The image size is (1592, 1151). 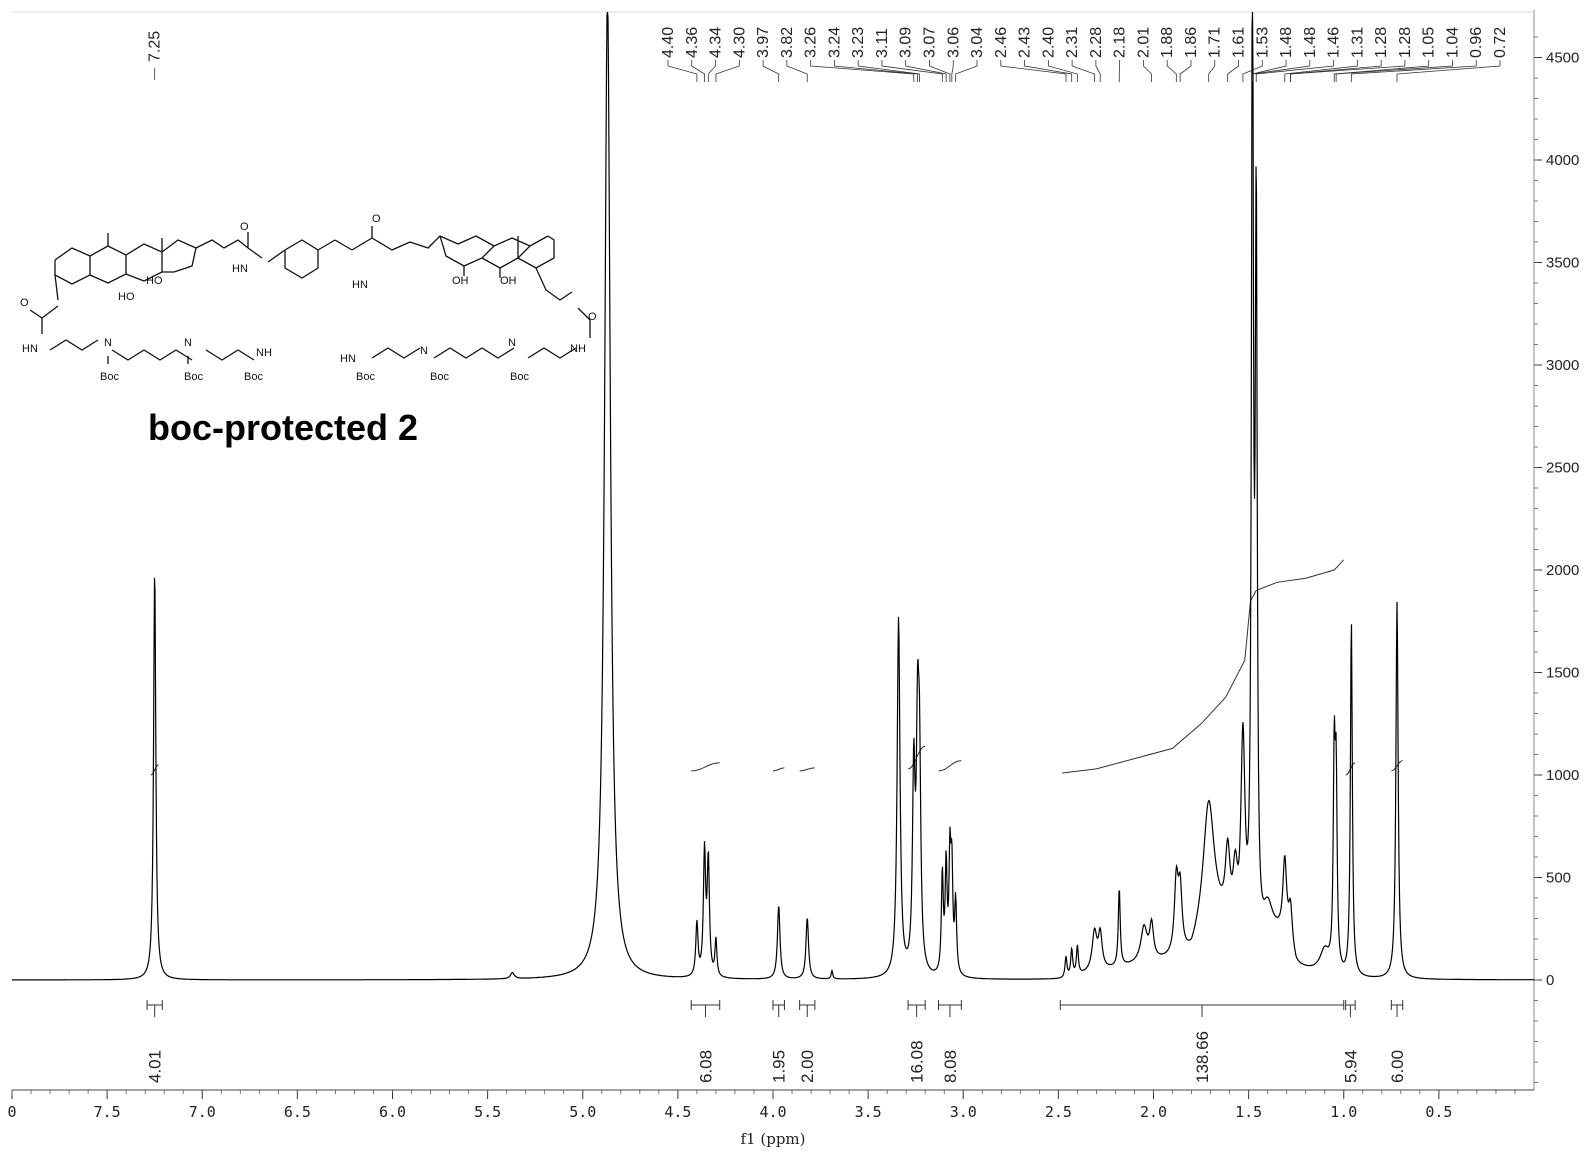 I want to click on y-axis-ticks: 0 500 1000 1500 2000 2500 3000 3500 4000 4500, so click(x=1556, y=559).